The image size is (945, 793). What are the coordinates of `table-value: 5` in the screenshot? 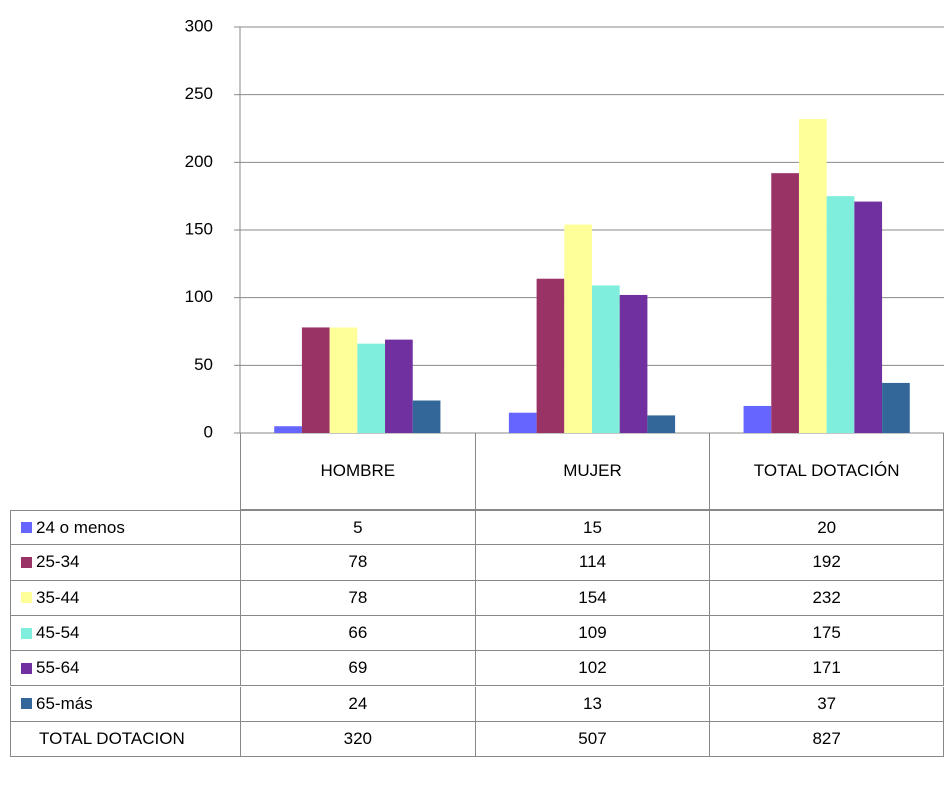 It's located at (357, 528).